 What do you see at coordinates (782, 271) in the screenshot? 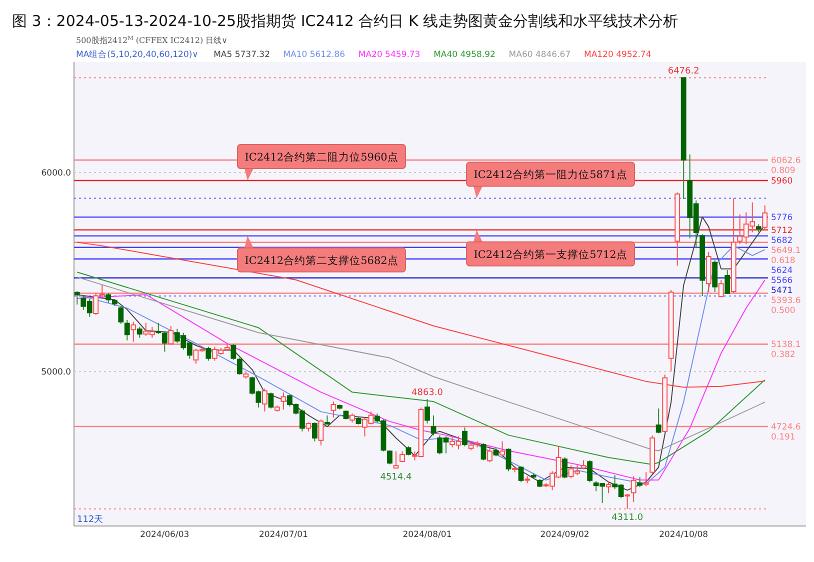
I see `ref-line-label: 5624` at bounding box center [782, 271].